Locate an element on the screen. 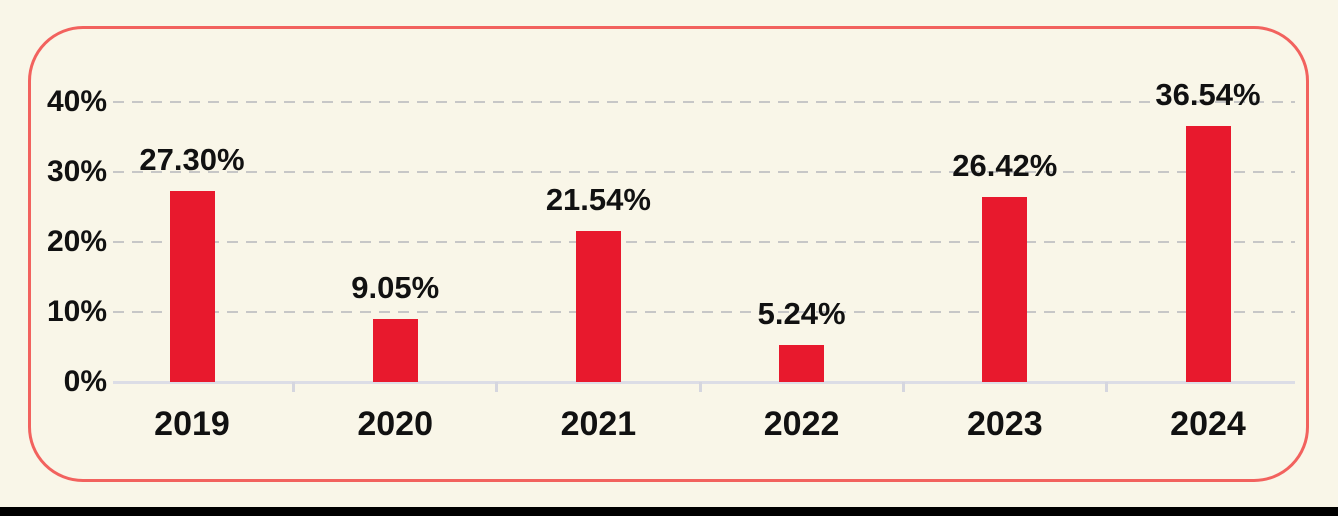 This screenshot has width=1338, height=516. bar-2021 is located at coordinates (598, 306).